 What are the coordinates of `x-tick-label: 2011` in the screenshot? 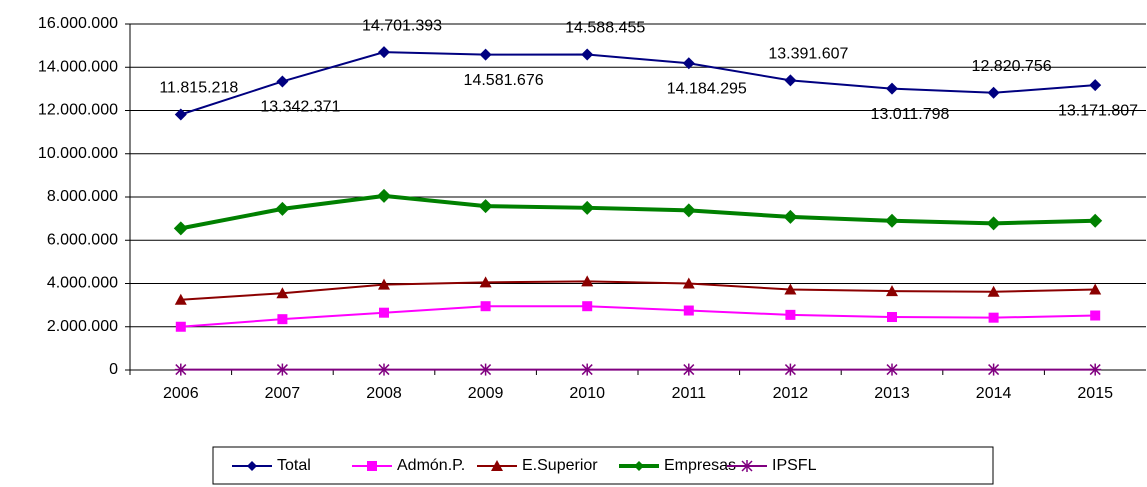 It's located at (689, 393).